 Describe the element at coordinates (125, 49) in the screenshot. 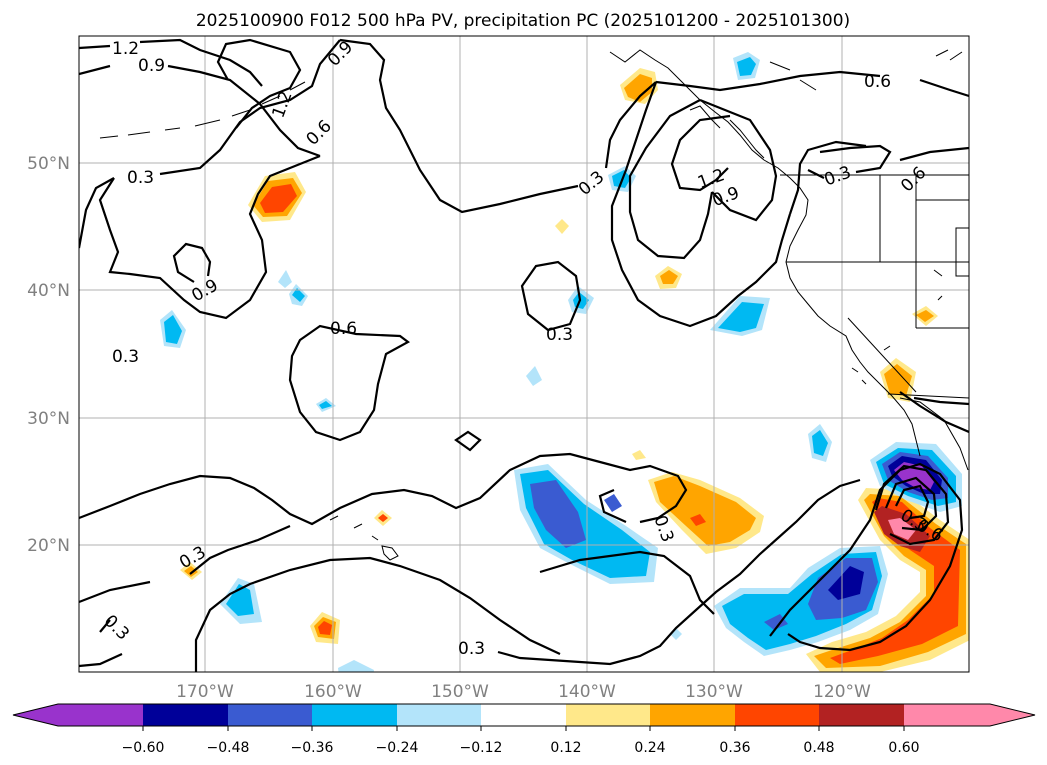

I see `contour-label: 1.2` at that location.